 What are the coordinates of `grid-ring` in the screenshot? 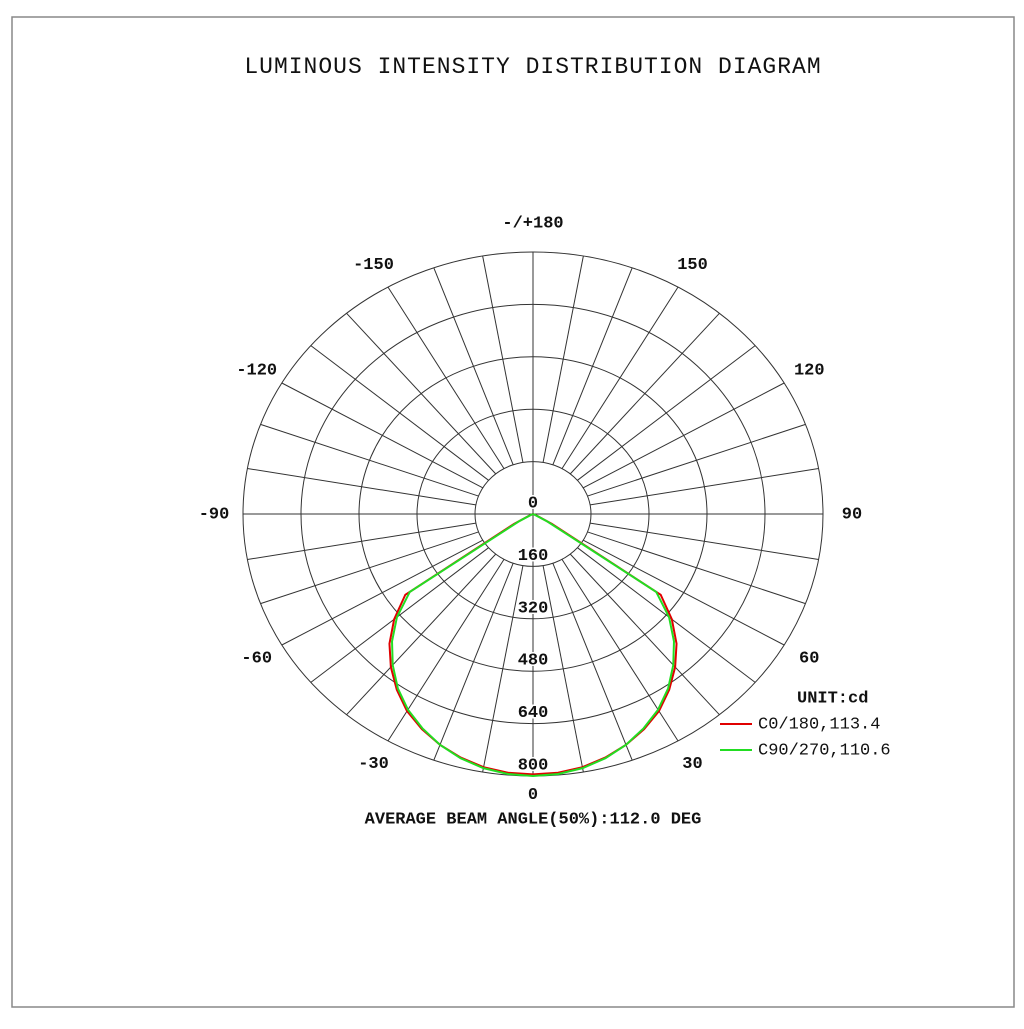 It's located at (533, 514).